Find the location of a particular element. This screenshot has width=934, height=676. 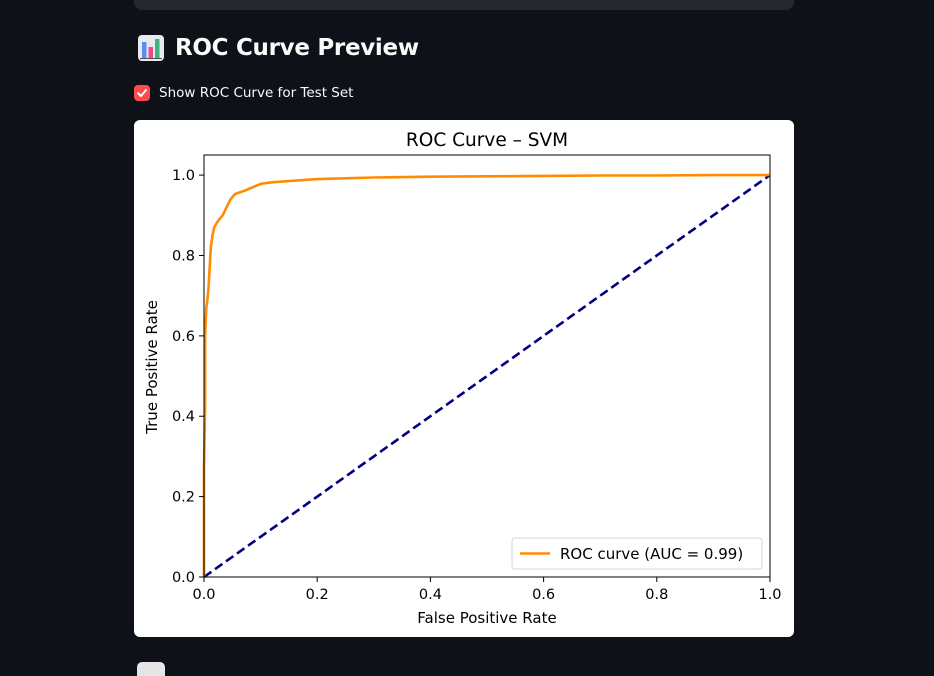

x-tick-label: 0.2 is located at coordinates (317, 595).